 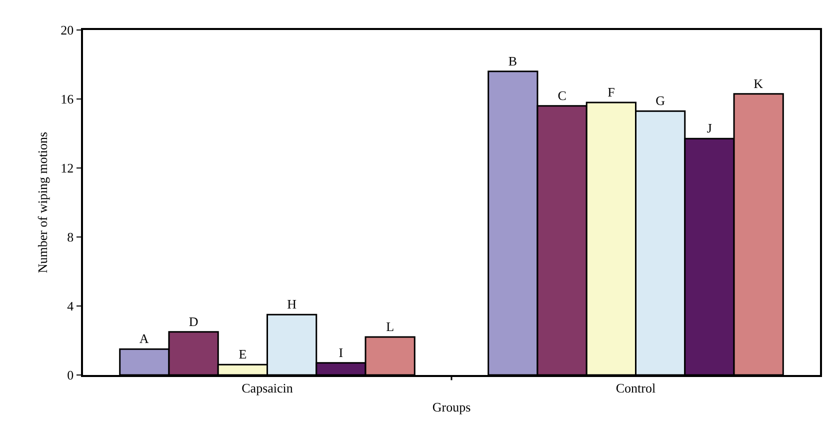 I want to click on data-label: J, so click(x=709, y=128).